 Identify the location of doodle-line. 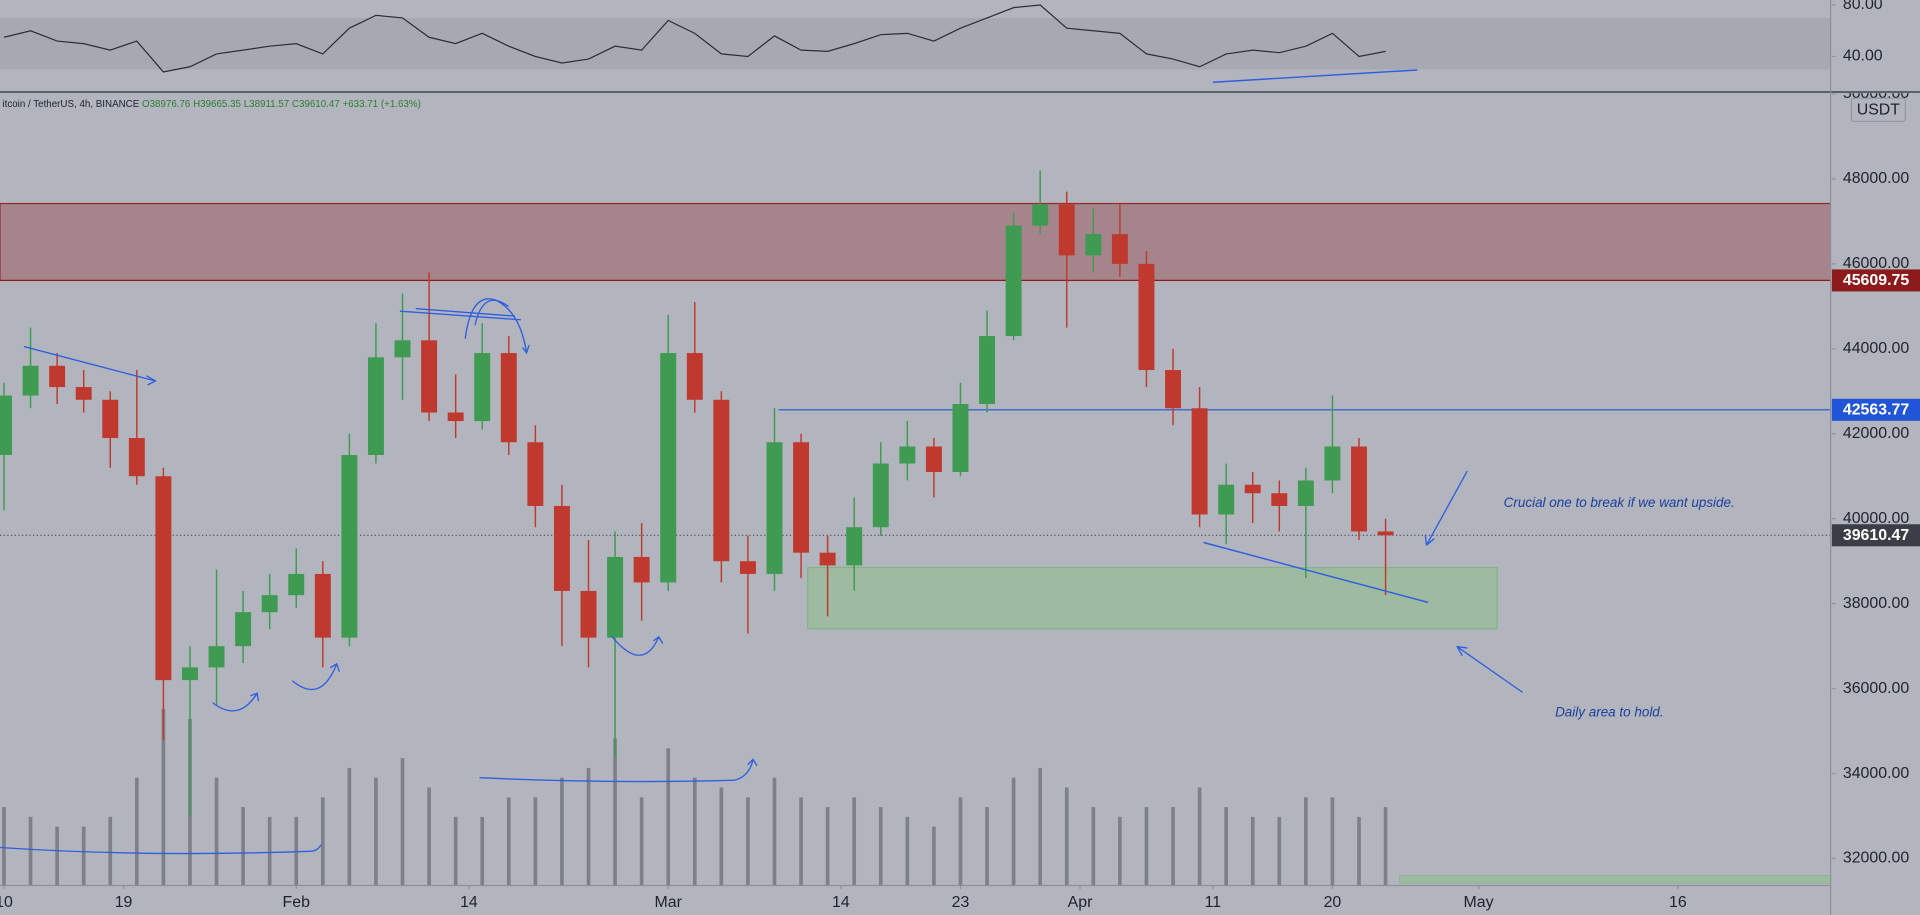
(90, 366).